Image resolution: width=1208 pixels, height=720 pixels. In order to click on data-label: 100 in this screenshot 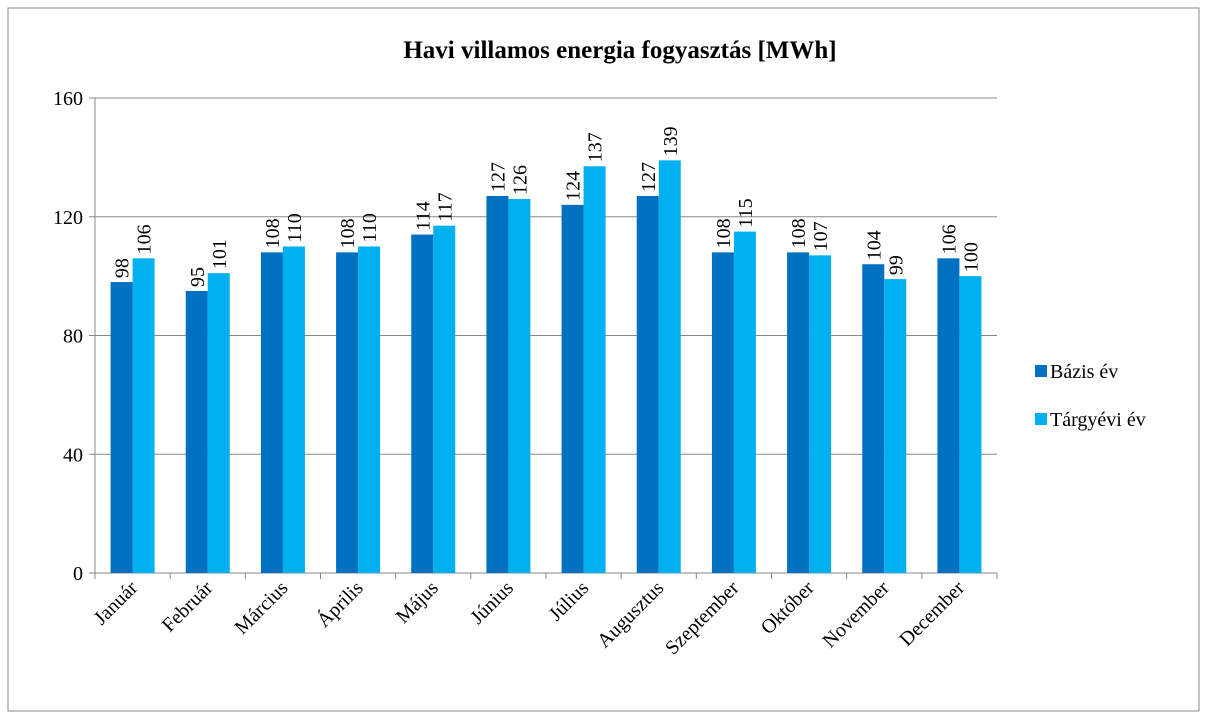, I will do `click(971, 257)`.